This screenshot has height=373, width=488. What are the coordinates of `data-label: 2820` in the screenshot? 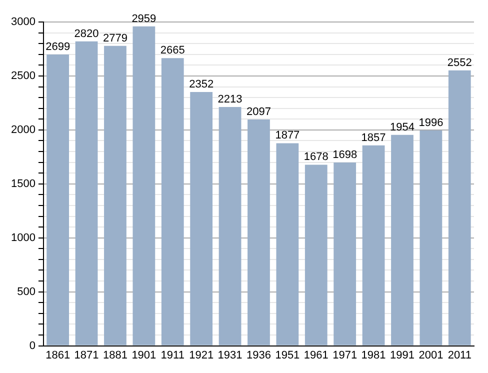 It's located at (86, 34).